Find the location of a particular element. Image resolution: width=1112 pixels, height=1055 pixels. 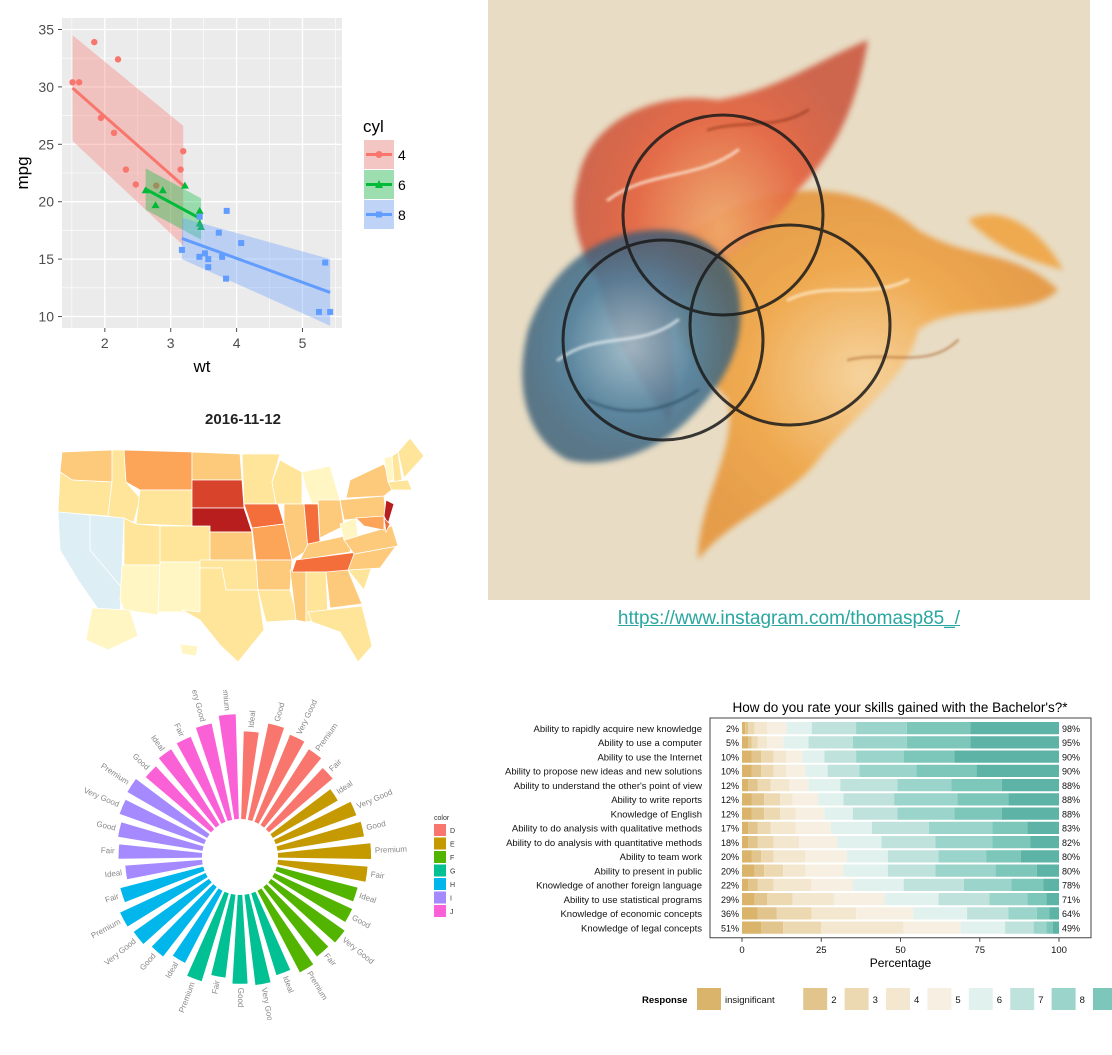

state-ks is located at coordinates (232, 546).